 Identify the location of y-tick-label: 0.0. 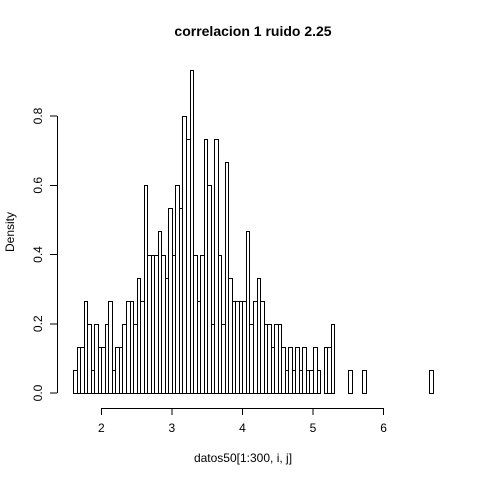
(38, 392).